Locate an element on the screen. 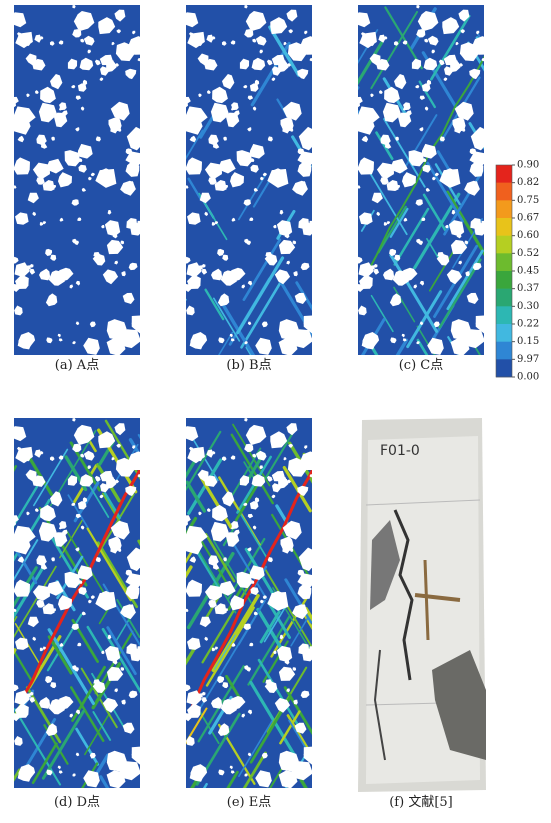 Image resolution: width=551 pixels, height=823 pixels. colorbar-label: 0.37 is located at coordinates (528, 288).